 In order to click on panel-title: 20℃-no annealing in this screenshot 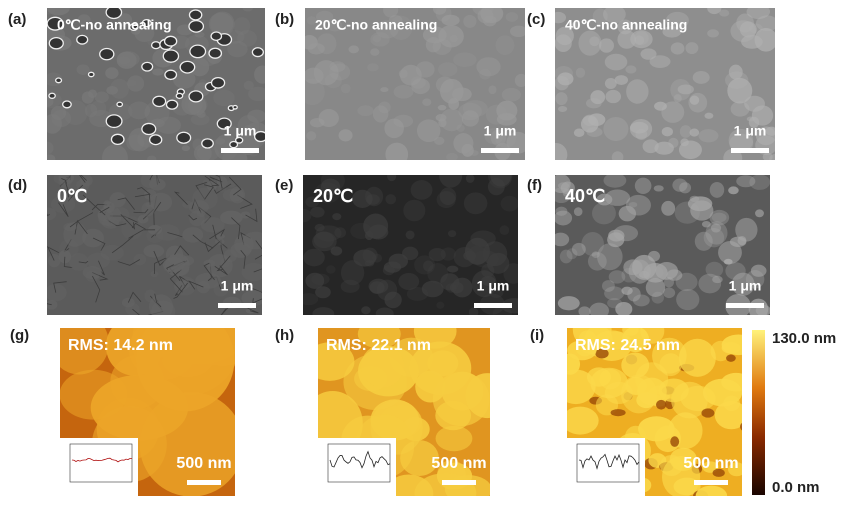, I will do `click(376, 25)`.